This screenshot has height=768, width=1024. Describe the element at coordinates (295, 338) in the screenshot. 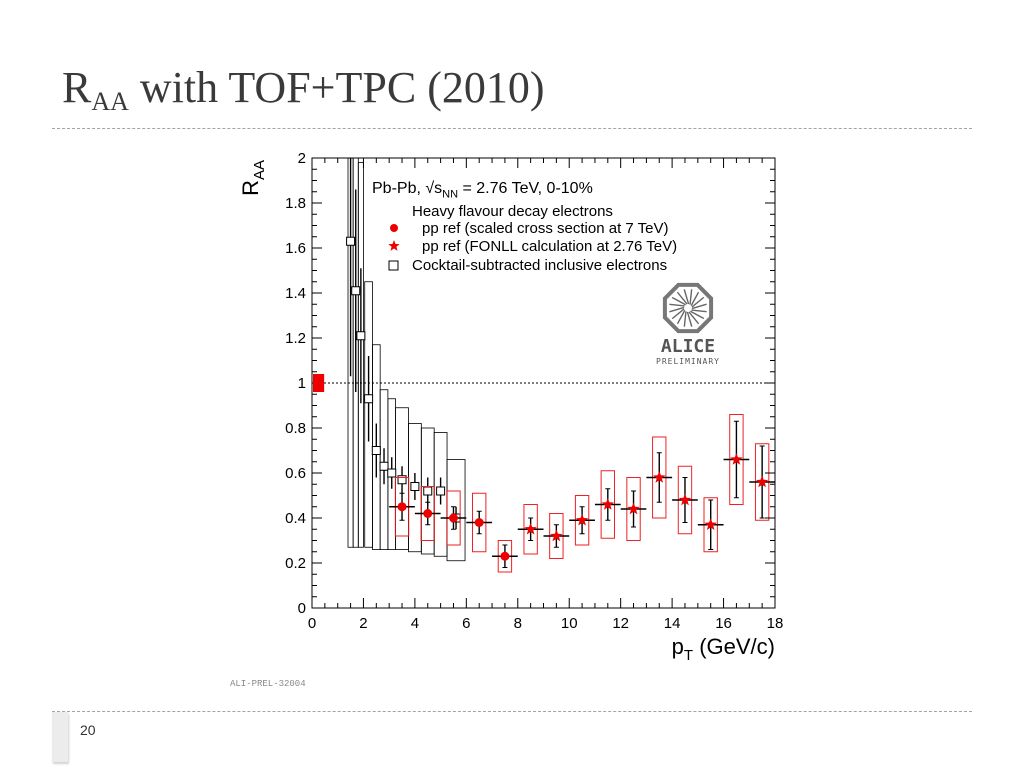

I see `y-tick-label: 1.2` at that location.